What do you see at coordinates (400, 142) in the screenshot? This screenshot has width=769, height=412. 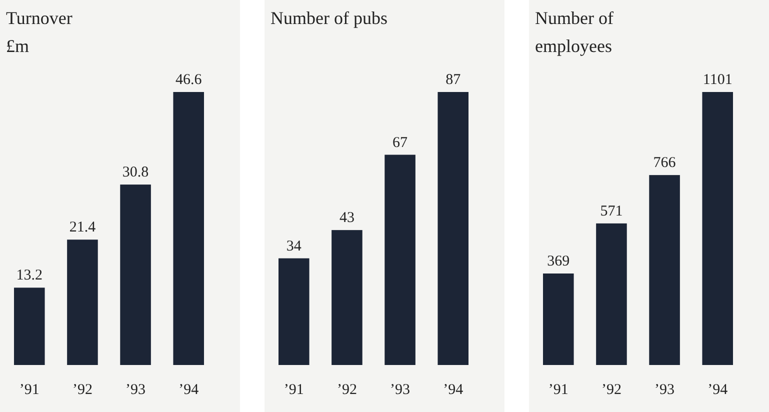 I see `data-label: 67` at bounding box center [400, 142].